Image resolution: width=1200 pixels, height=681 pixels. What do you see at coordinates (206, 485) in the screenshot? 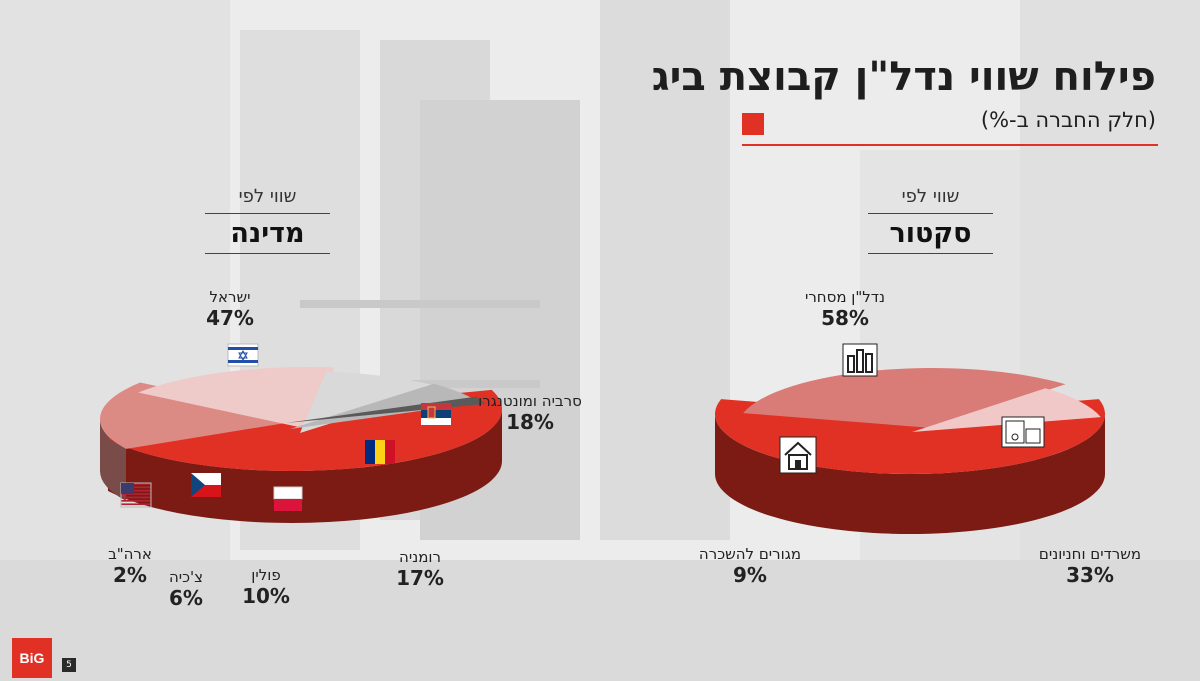
I see `czech-flag-icon` at bounding box center [206, 485].